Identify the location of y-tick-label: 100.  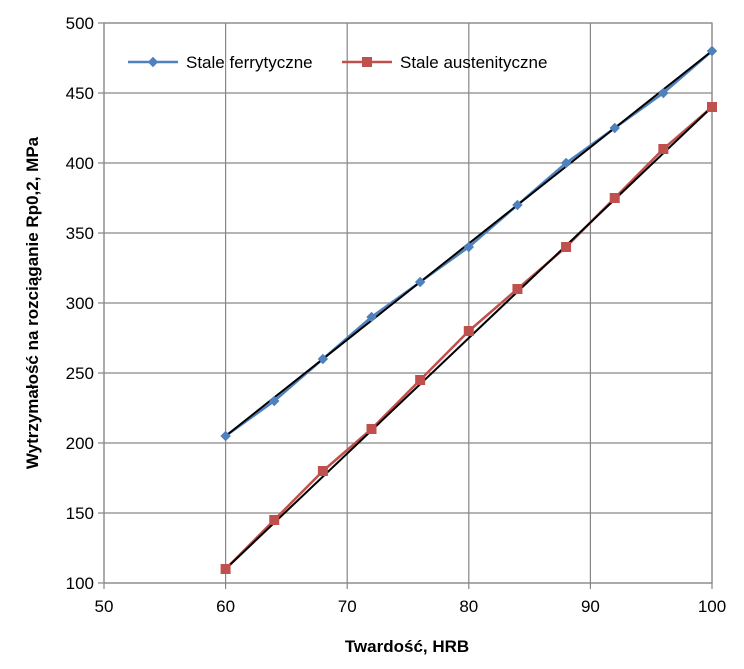
(80, 583).